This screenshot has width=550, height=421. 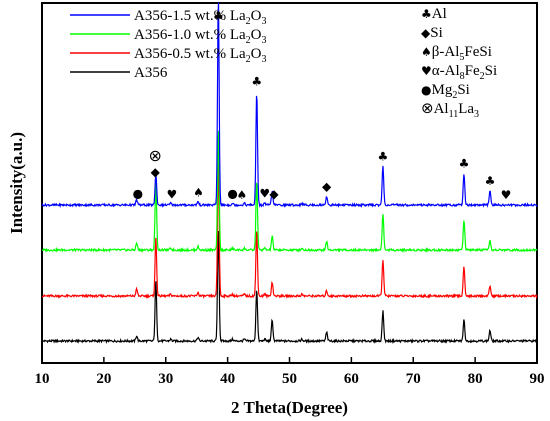 What do you see at coordinates (138, 193) in the screenshot?
I see `peak-marker-0: ●` at bounding box center [138, 193].